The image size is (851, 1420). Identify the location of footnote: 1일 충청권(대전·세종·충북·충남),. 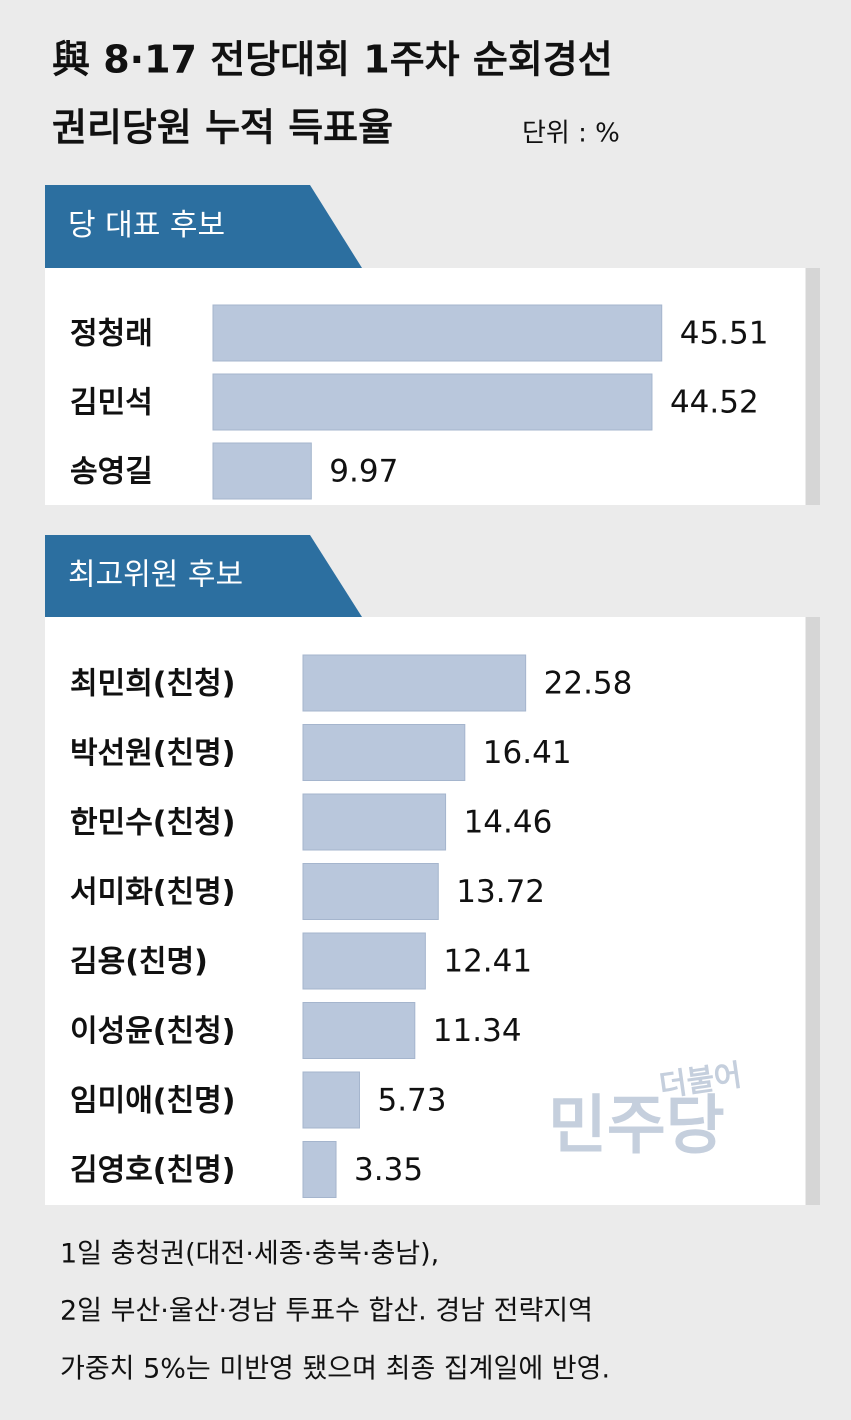
(249, 1254).